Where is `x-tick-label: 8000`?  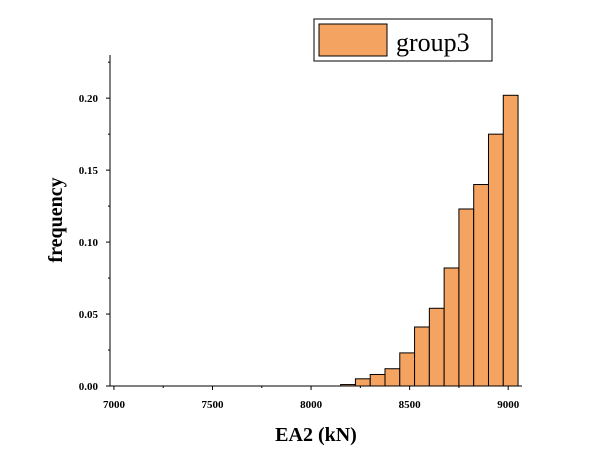 x-tick-label: 8000 is located at coordinates (311, 405).